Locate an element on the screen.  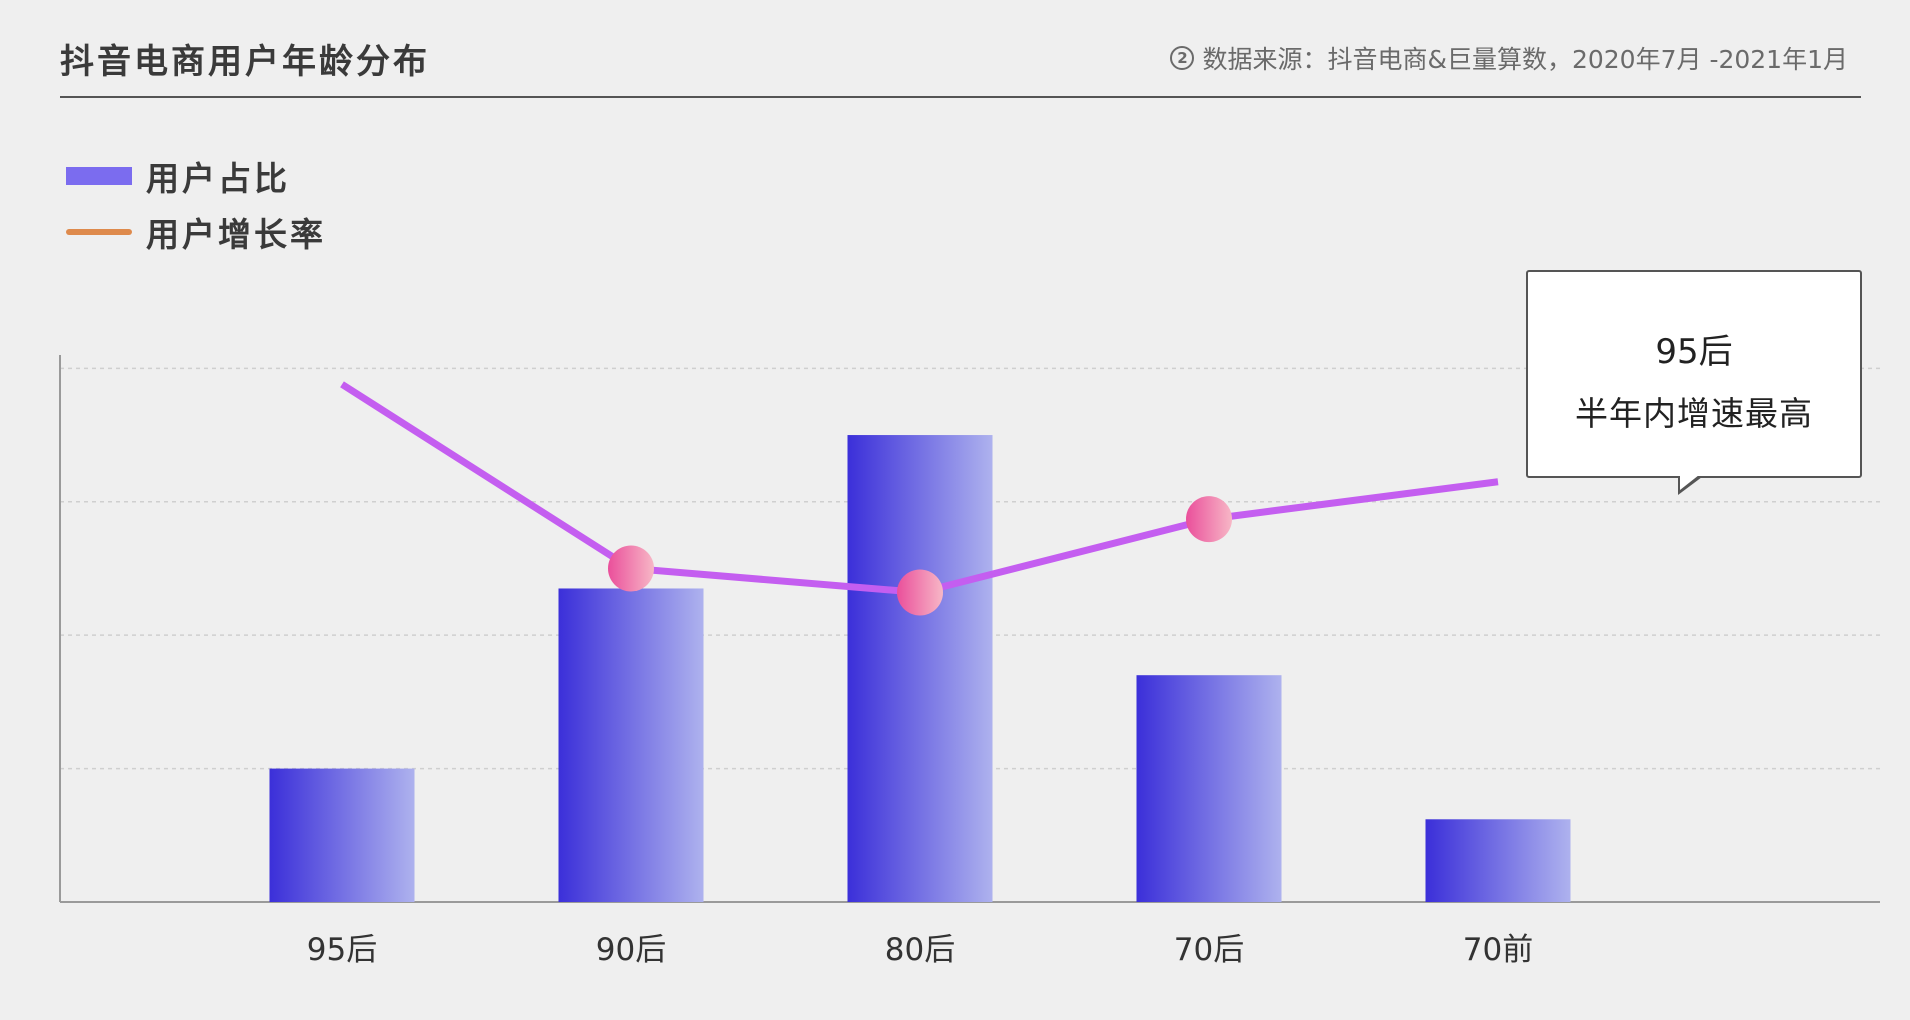
page-title: 抖音电商用户年龄分布 is located at coordinates (245, 62).